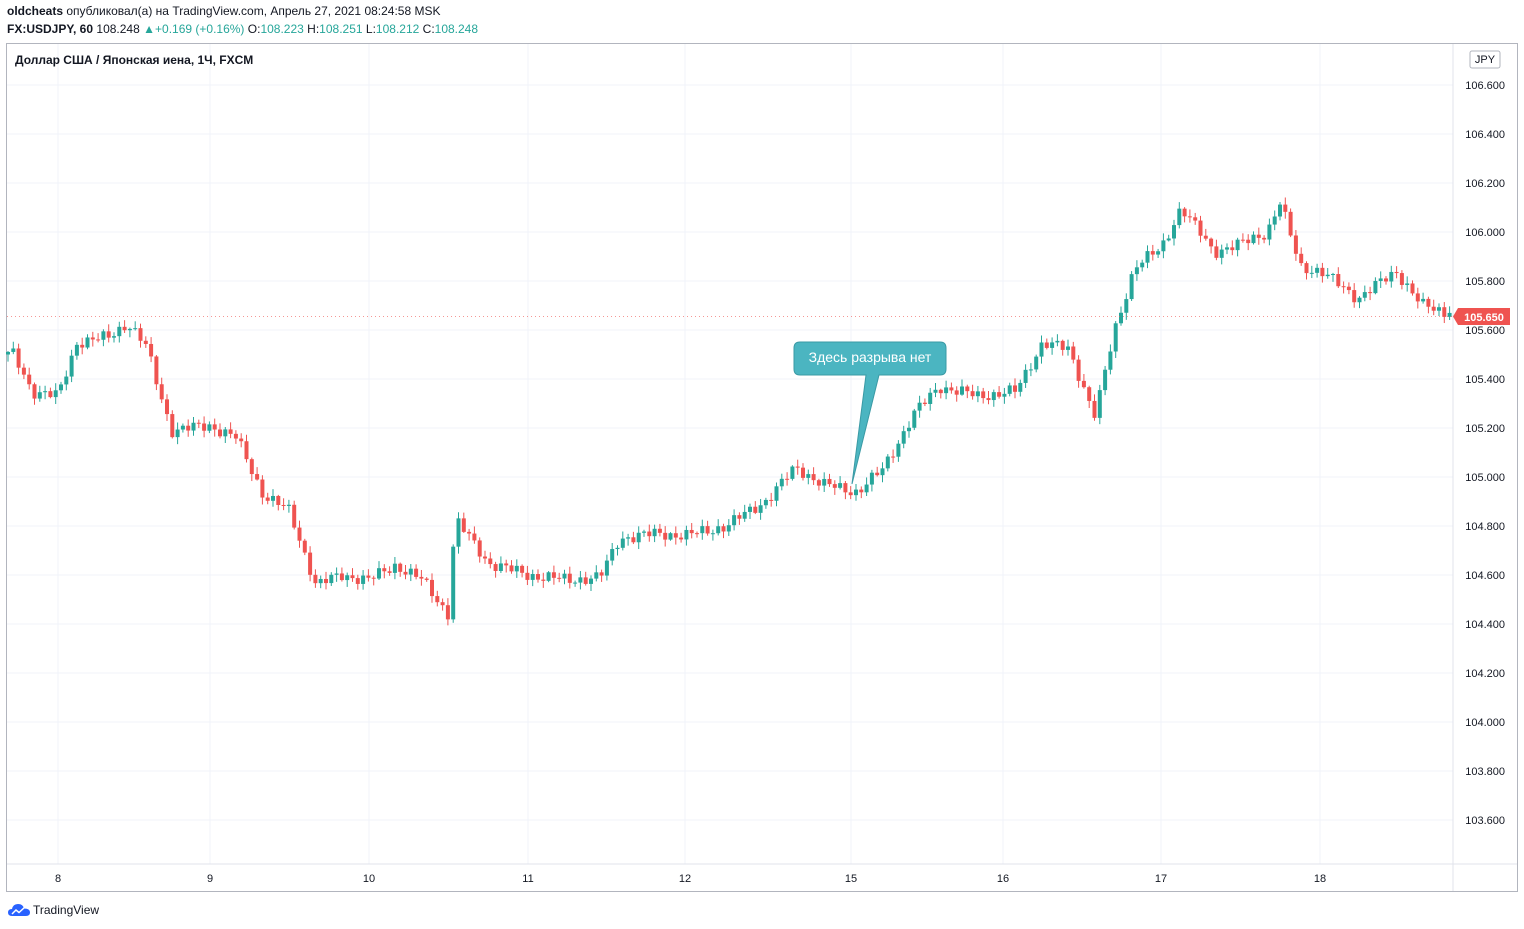 Image resolution: width=1524 pixels, height=929 pixels. What do you see at coordinates (397, 29) in the screenshot?
I see `low-value: 108.212` at bounding box center [397, 29].